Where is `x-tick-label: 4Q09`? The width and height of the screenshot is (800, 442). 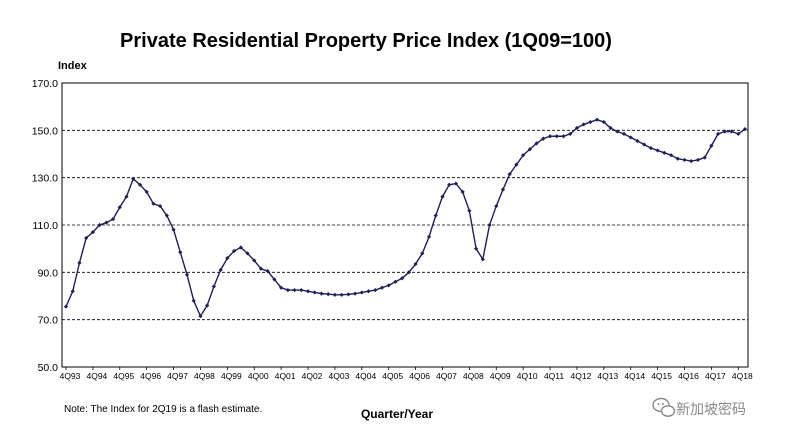 x-tick-label: 4Q09 is located at coordinates (500, 376).